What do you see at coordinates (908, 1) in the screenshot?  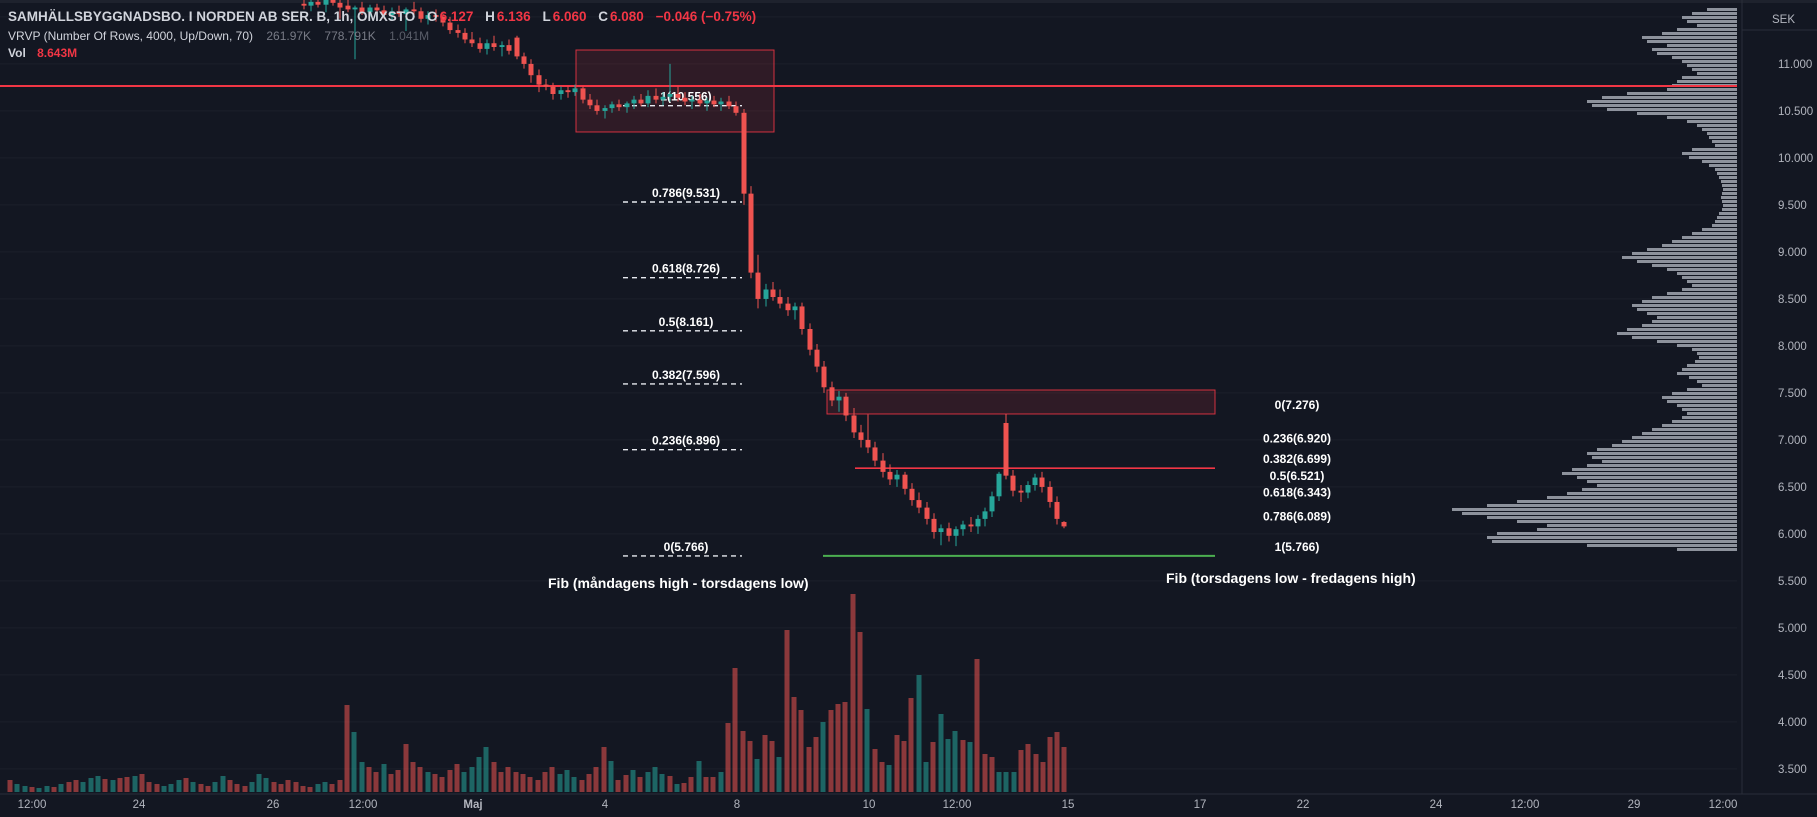 I see `top-toolbar-edge` at bounding box center [908, 1].